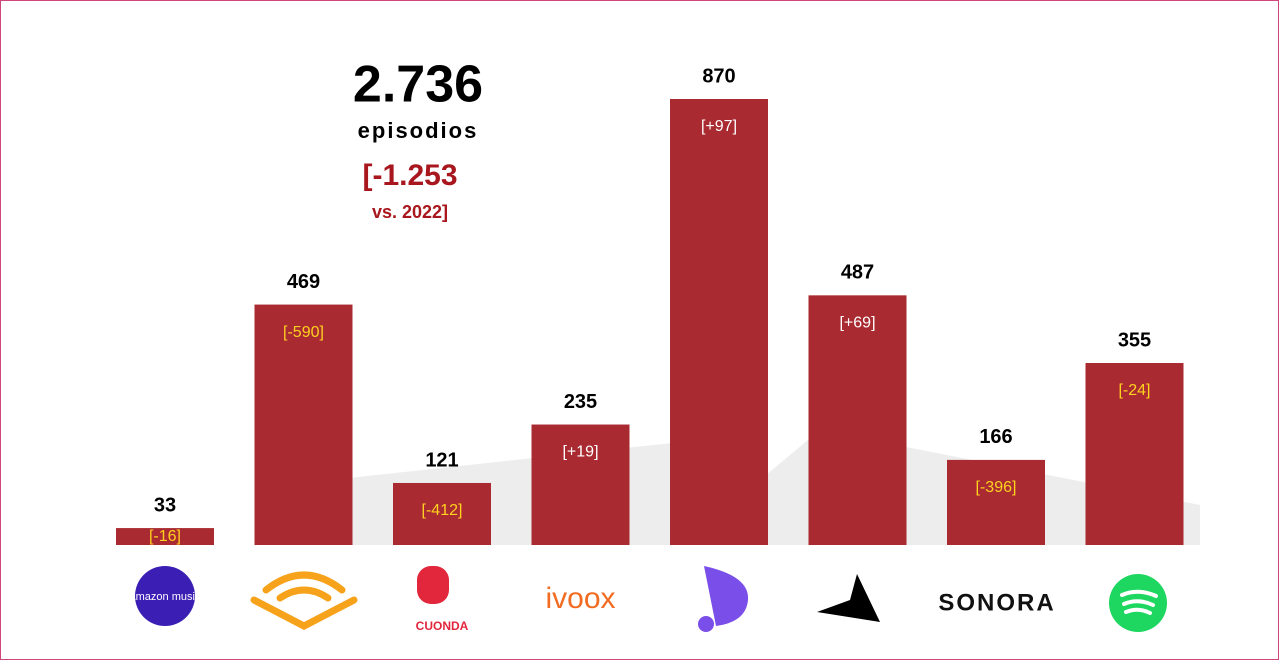 This screenshot has height=660, width=1279. I want to click on change-label: [+69], so click(857, 323).